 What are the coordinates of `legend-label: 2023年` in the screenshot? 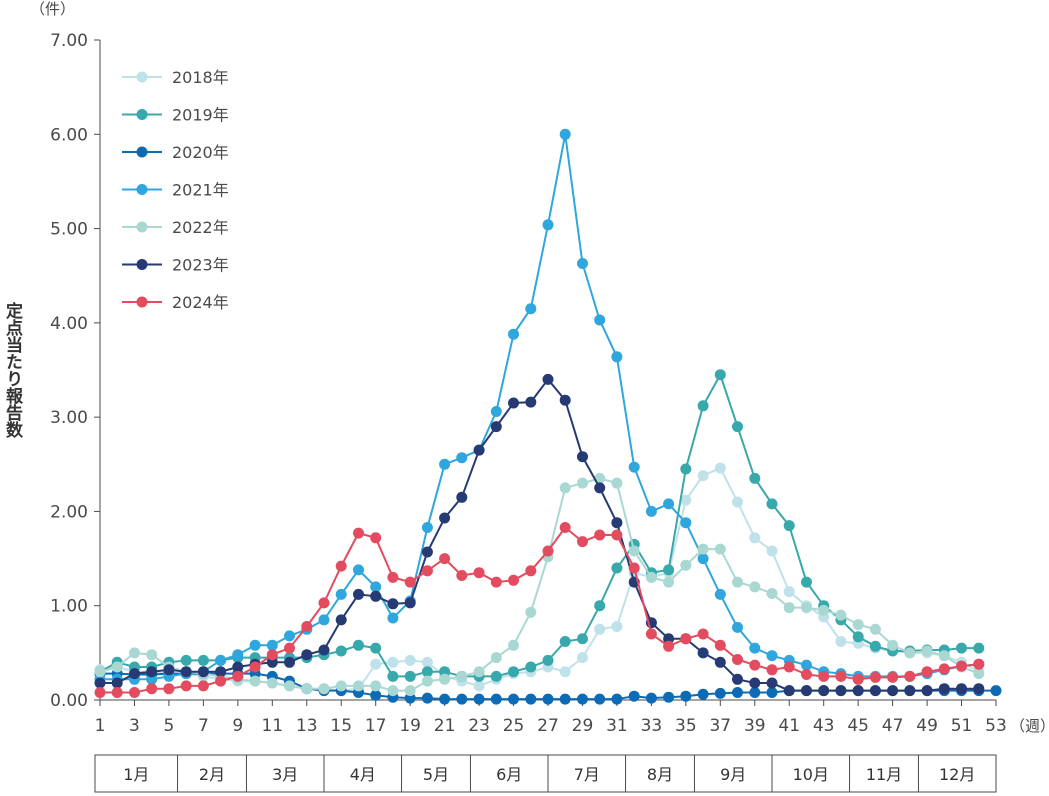 It's located at (200, 265).